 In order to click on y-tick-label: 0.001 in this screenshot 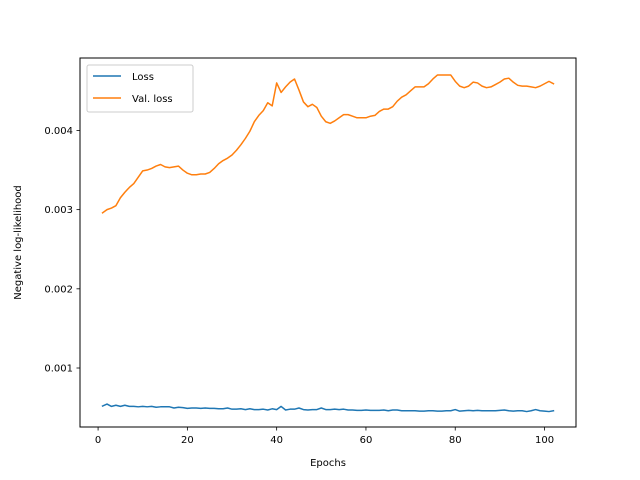, I will do `click(58, 369)`.